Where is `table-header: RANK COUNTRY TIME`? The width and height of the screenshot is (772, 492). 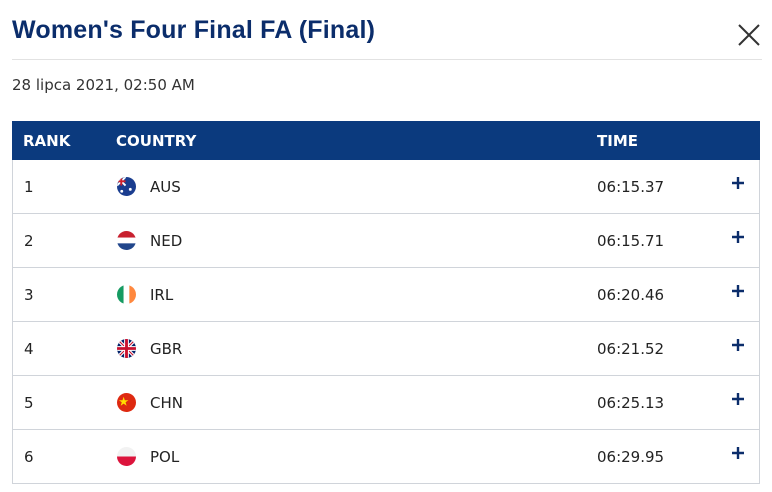
table-header: RANK COUNTRY TIME is located at coordinates (386, 140).